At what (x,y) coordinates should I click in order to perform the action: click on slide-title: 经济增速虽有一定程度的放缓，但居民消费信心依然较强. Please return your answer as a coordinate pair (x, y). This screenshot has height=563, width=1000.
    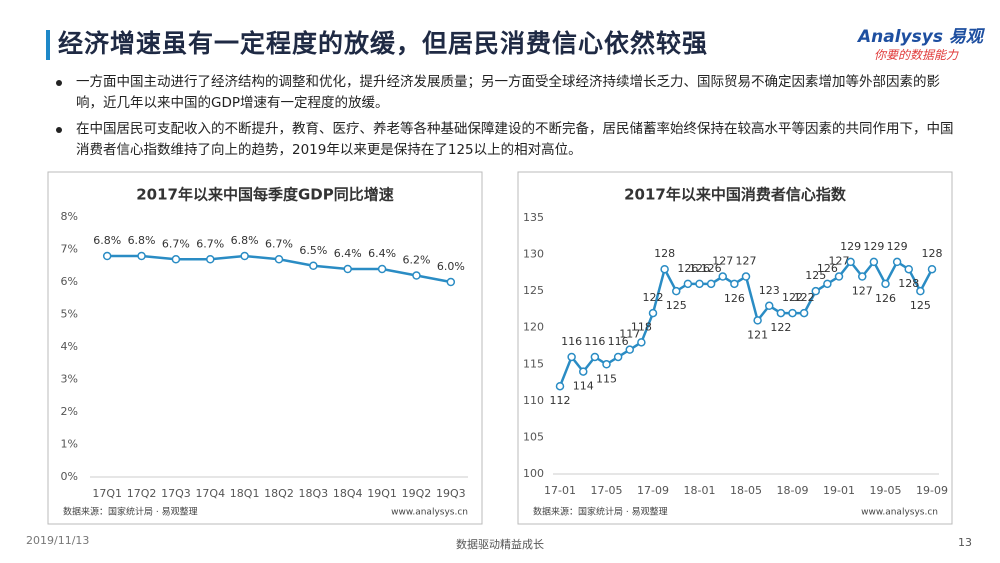
    Looking at the image, I should click on (383, 43).